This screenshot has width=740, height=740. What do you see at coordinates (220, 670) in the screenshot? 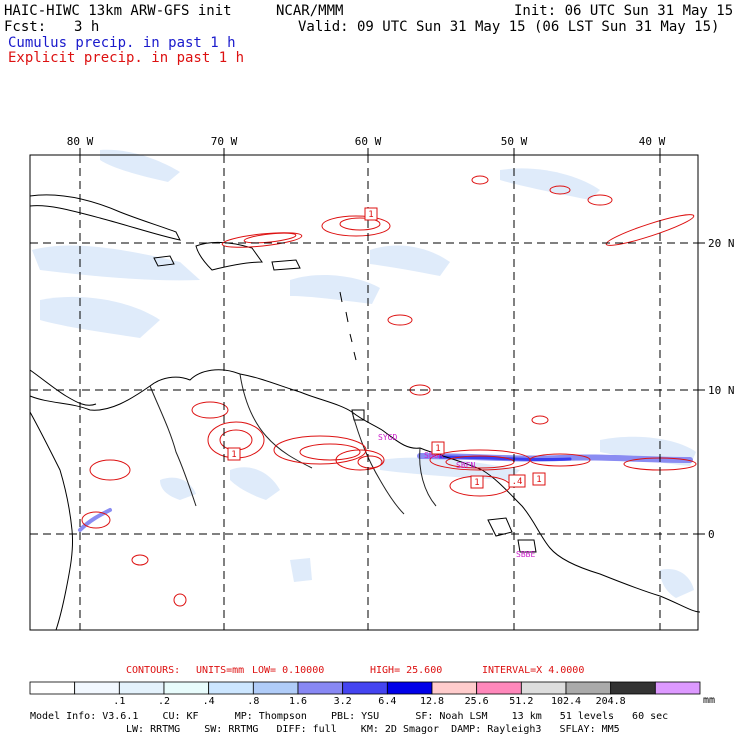
I see `contours-units: UNITS=mm` at bounding box center [220, 670].